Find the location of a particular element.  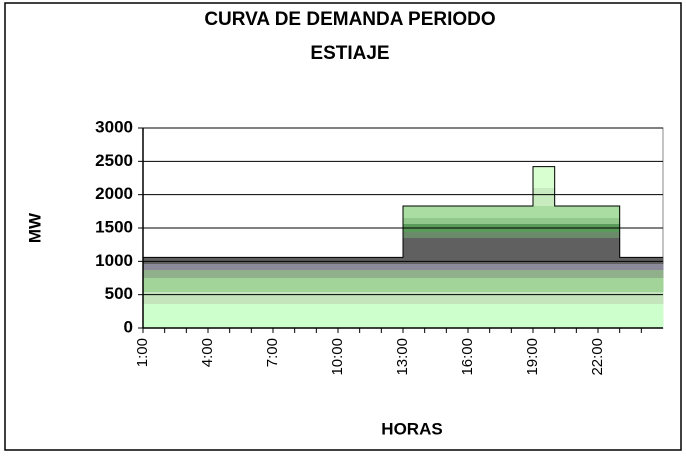

y-axis-label: MW is located at coordinates (34, 227).